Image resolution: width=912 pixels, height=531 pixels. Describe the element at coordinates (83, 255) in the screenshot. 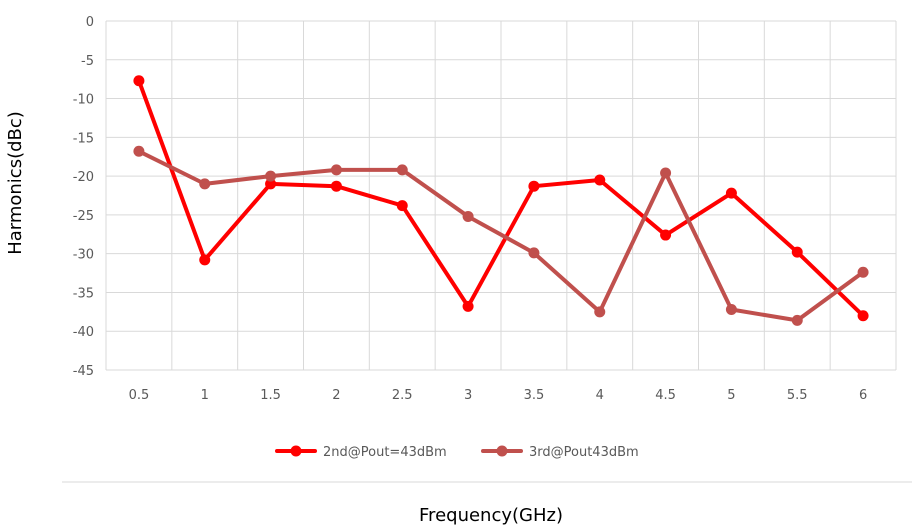

I see `y-tick-label: -30` at that location.